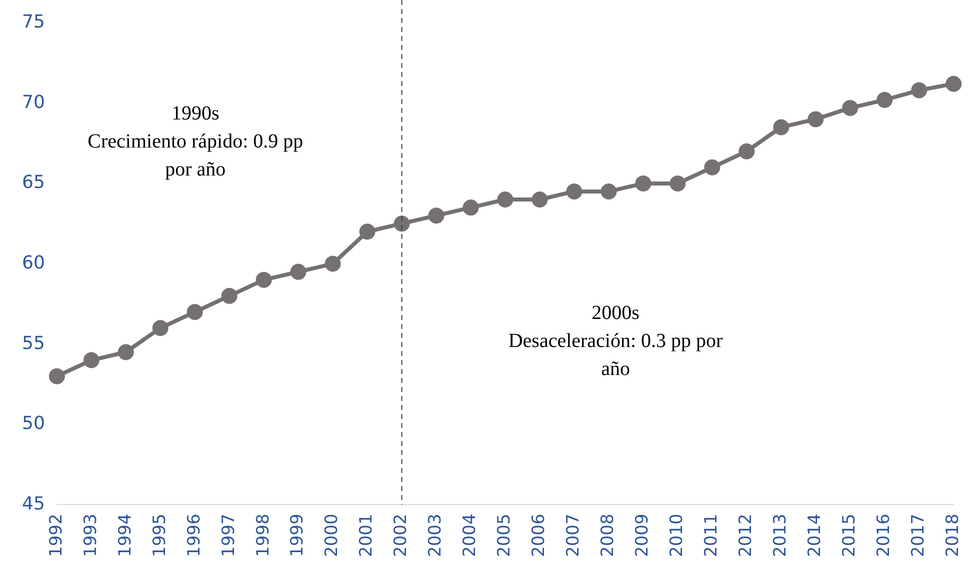  Describe the element at coordinates (33, 503) in the screenshot. I see `y-tick-label: 45` at that location.